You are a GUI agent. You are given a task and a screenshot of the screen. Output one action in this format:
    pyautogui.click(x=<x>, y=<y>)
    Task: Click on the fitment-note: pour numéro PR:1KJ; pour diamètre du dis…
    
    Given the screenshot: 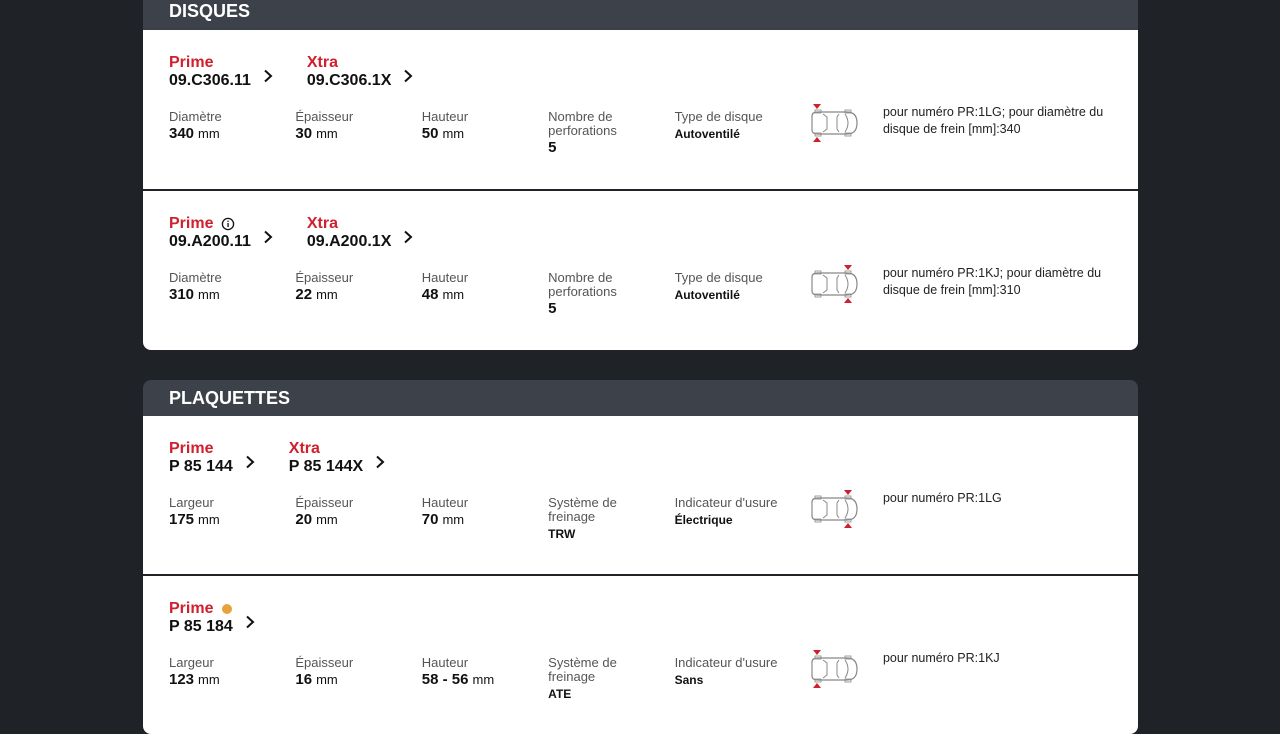 What is the action you would take?
    pyautogui.click(x=992, y=281)
    